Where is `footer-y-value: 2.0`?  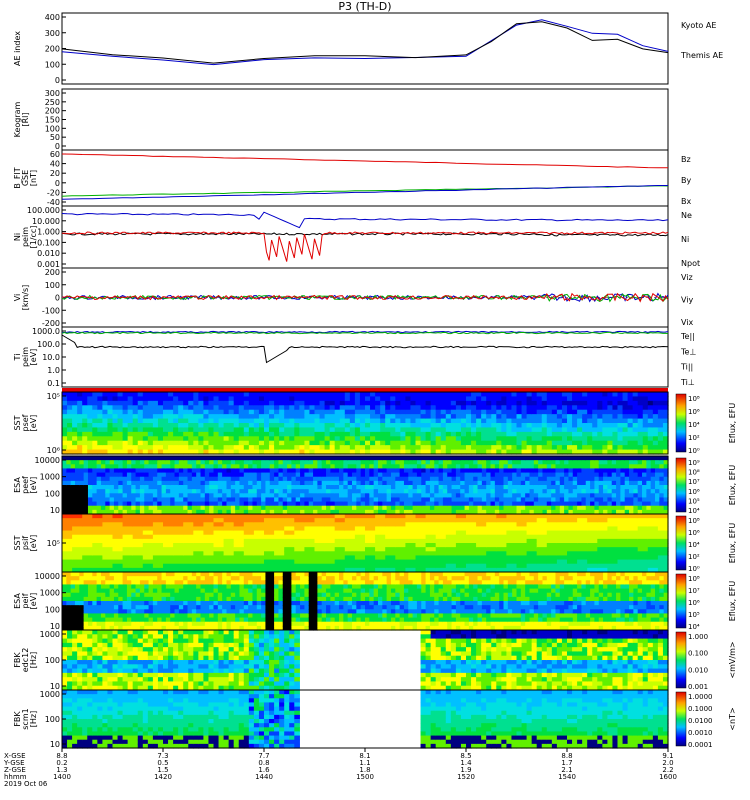 footer-y-value: 2.0 is located at coordinates (667, 763).